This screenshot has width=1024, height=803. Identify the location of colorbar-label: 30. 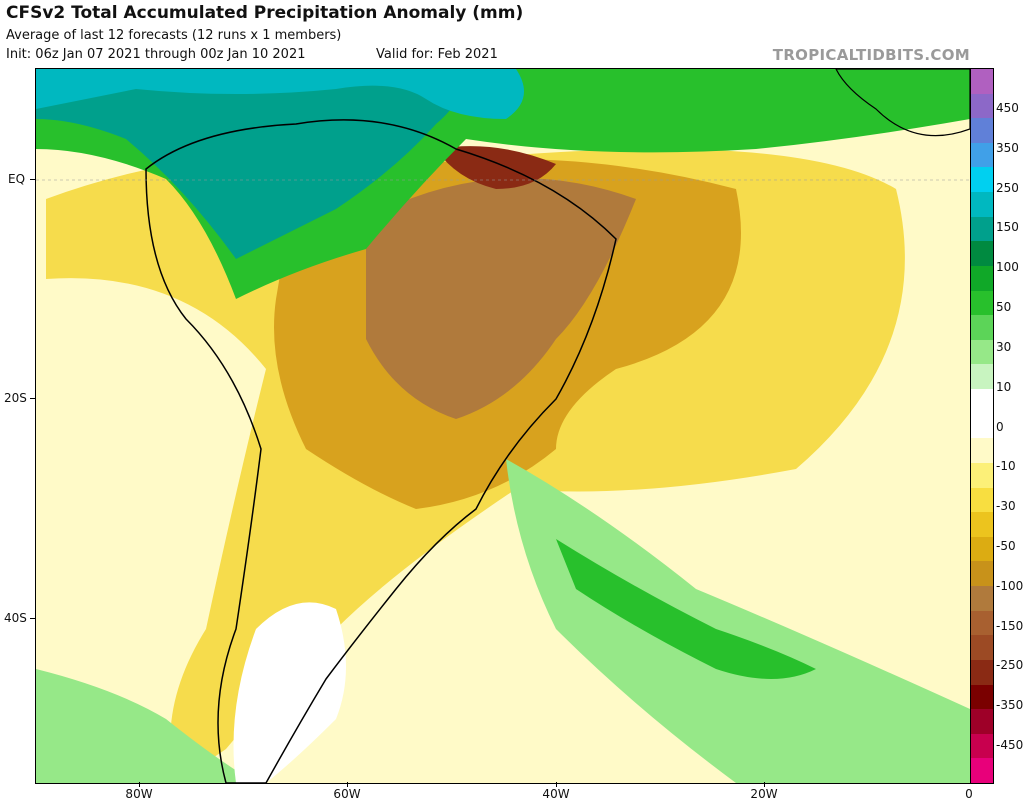
(1004, 346).